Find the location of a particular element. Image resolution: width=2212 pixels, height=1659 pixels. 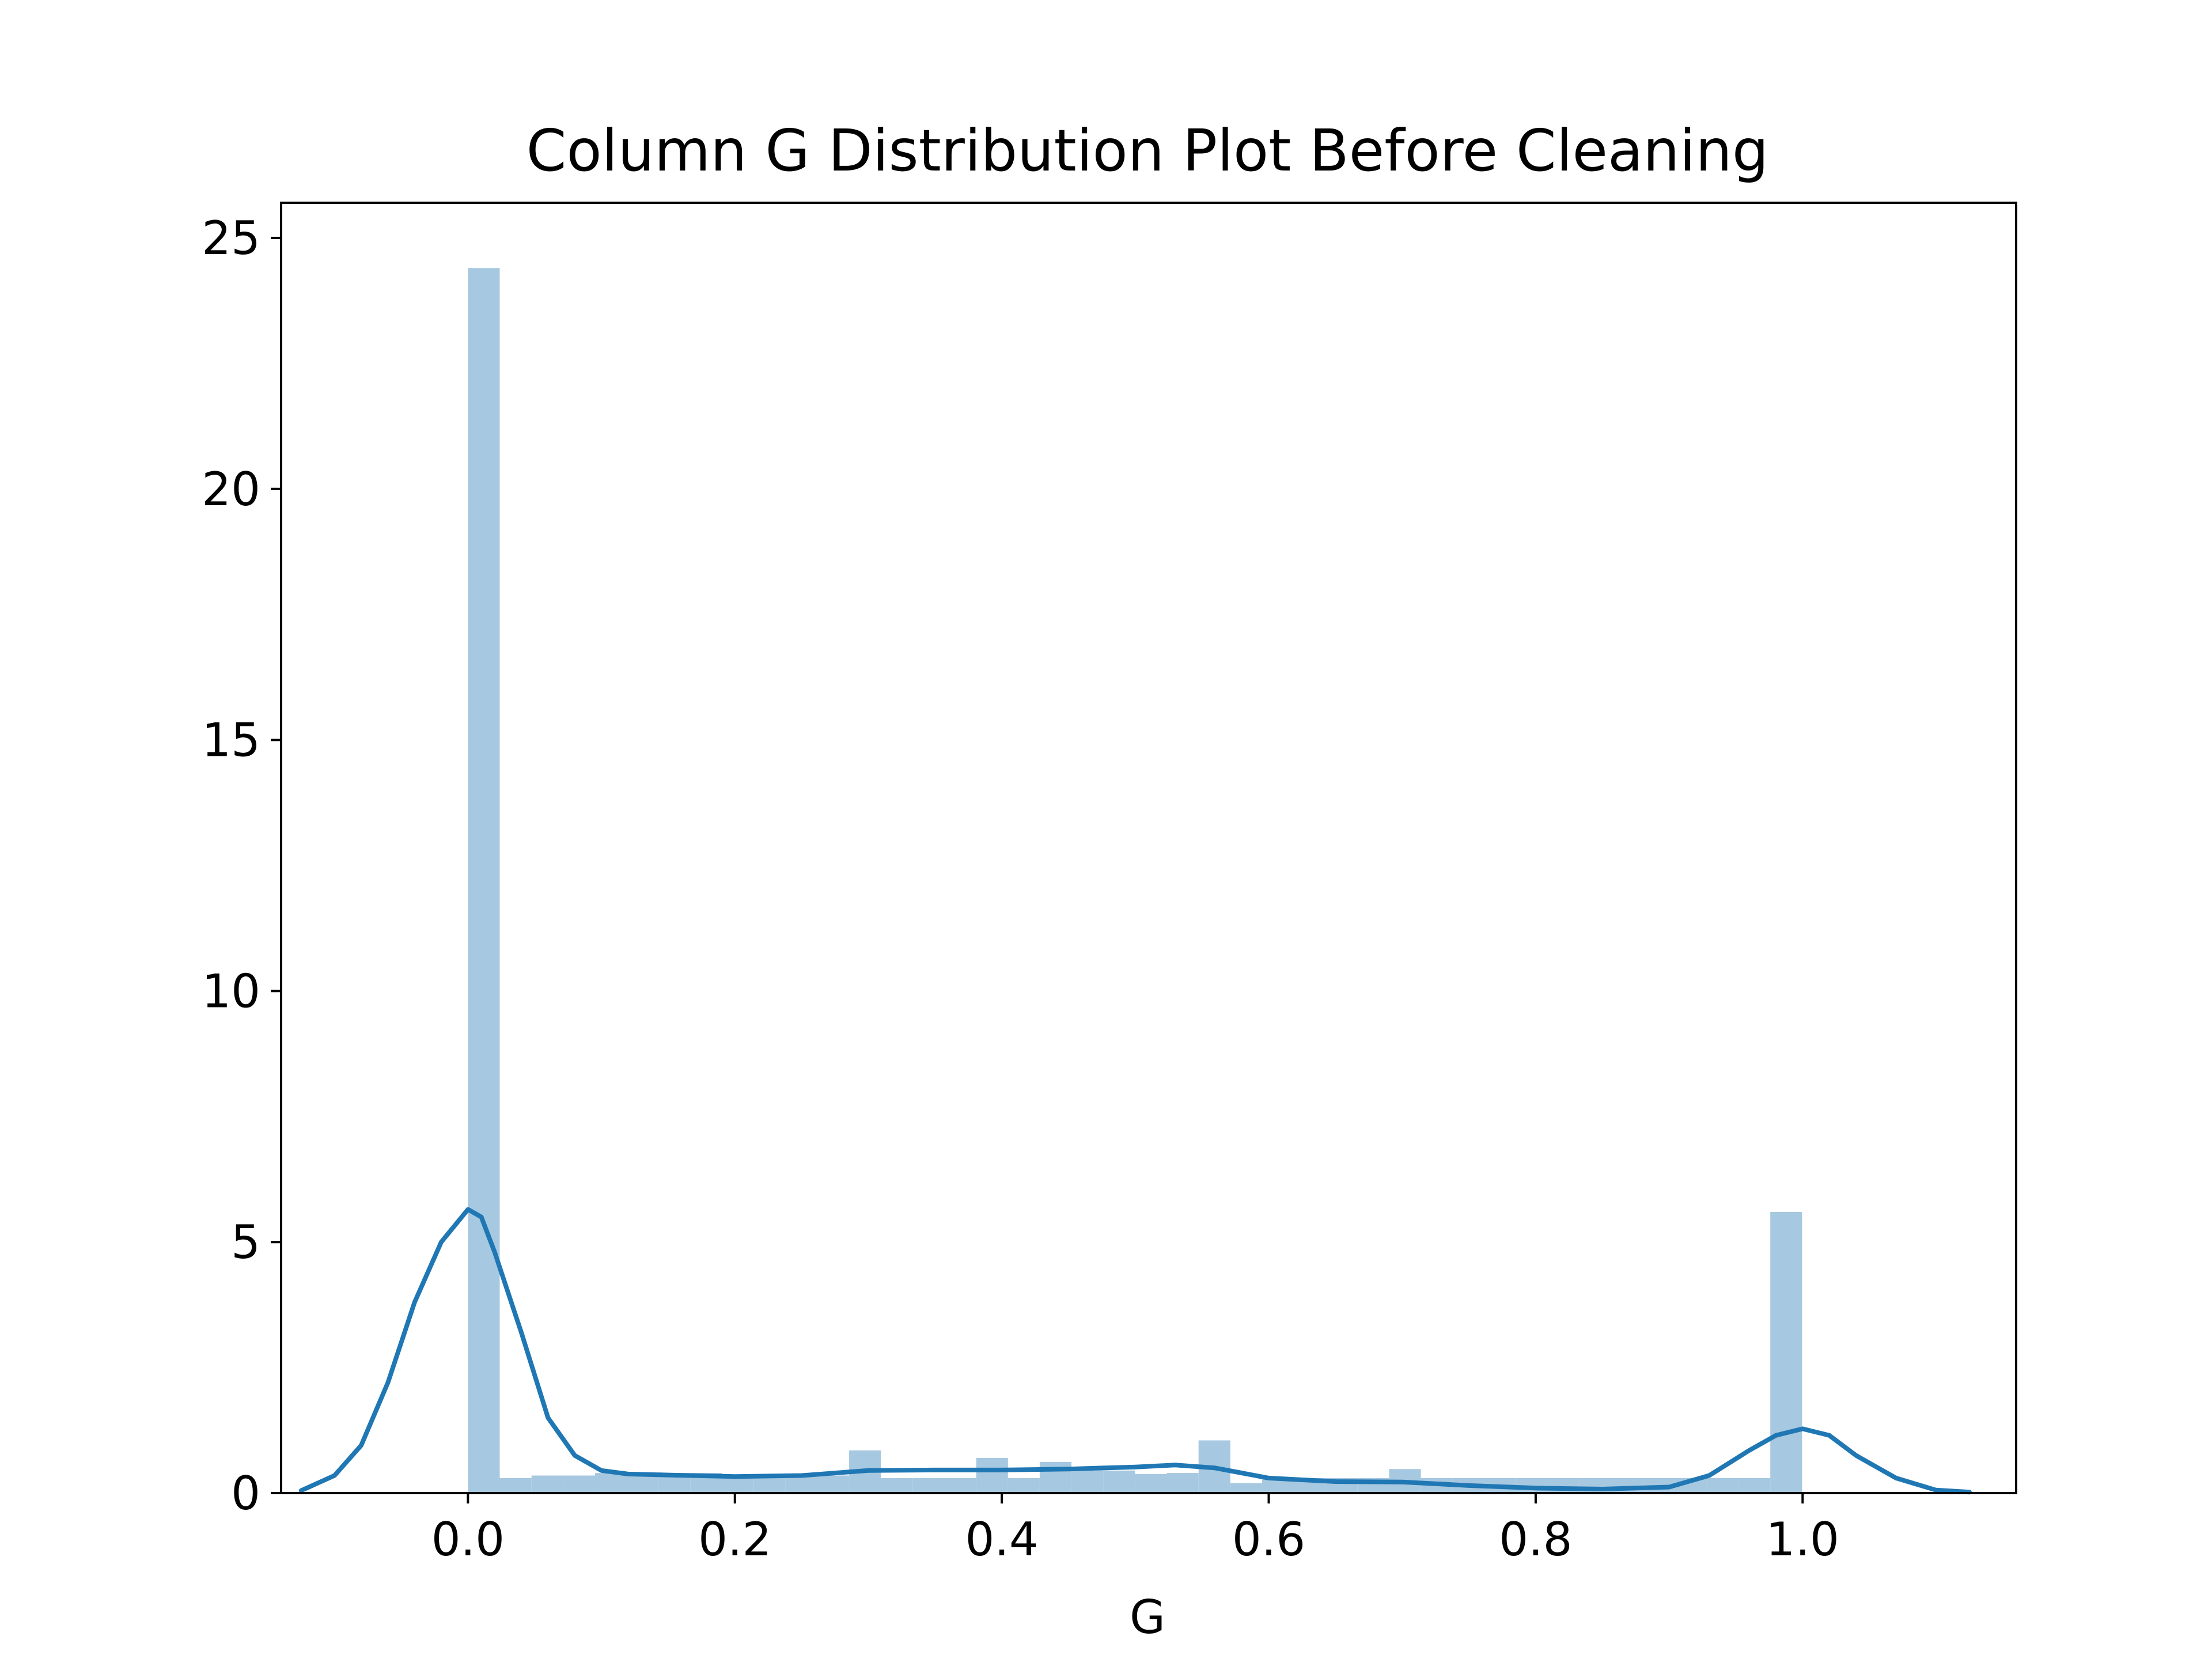

y-tick-label: 20 is located at coordinates (231, 489).